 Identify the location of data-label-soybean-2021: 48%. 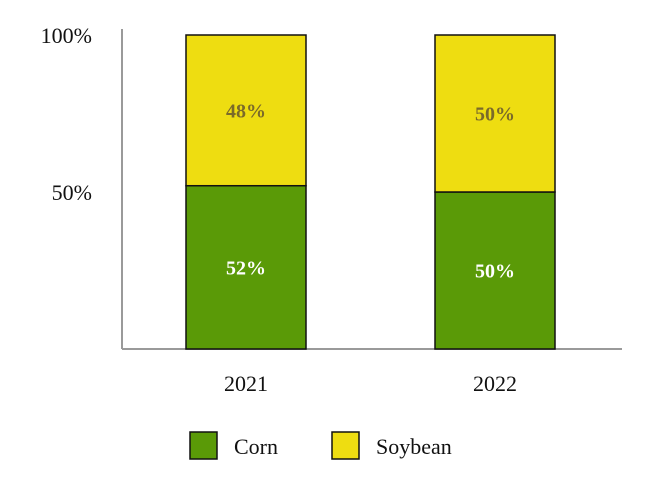
(246, 111).